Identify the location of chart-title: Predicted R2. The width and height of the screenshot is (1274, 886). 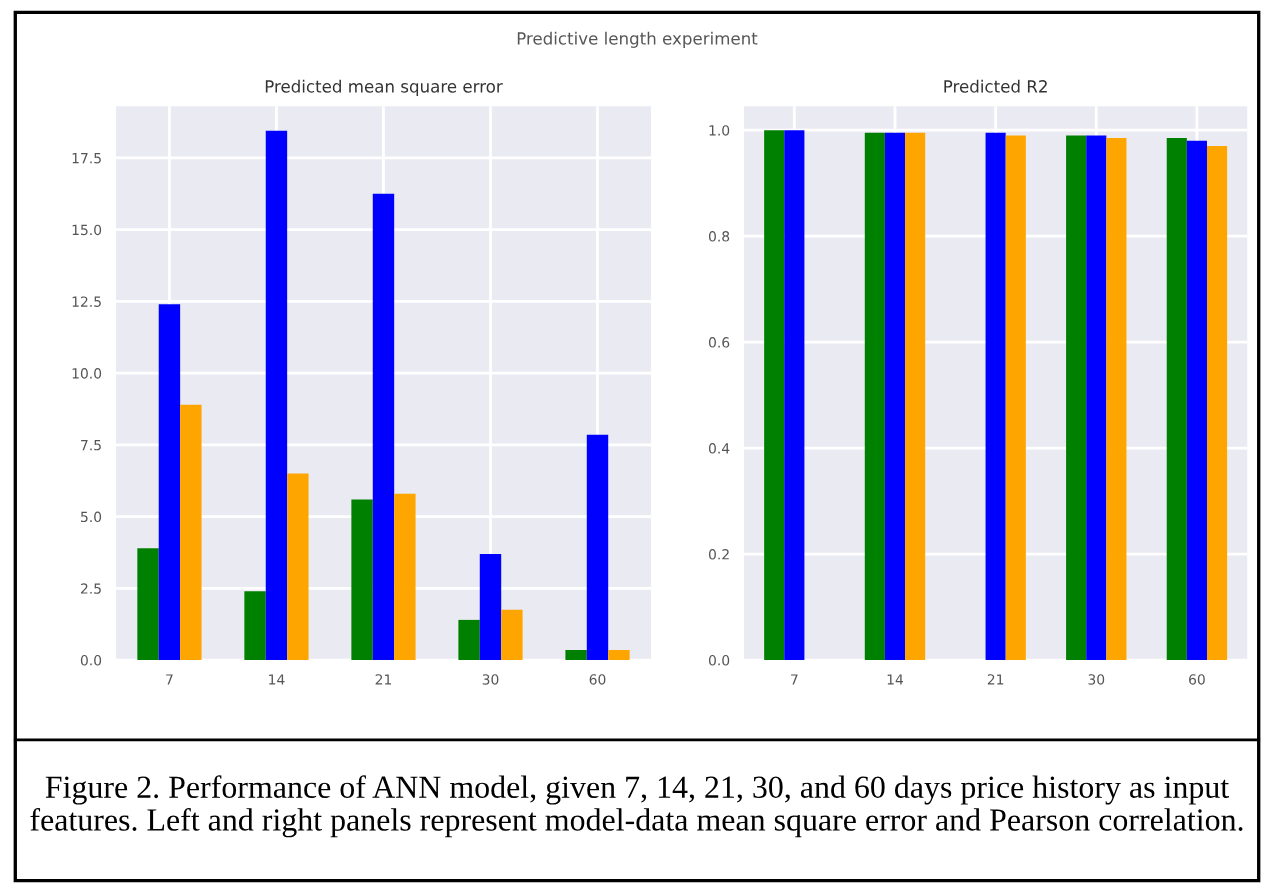
(995, 86).